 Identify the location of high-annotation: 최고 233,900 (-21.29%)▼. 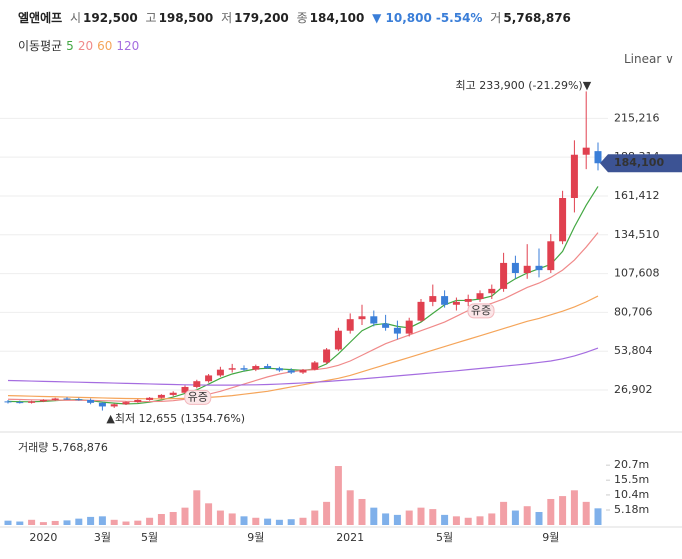
(524, 85).